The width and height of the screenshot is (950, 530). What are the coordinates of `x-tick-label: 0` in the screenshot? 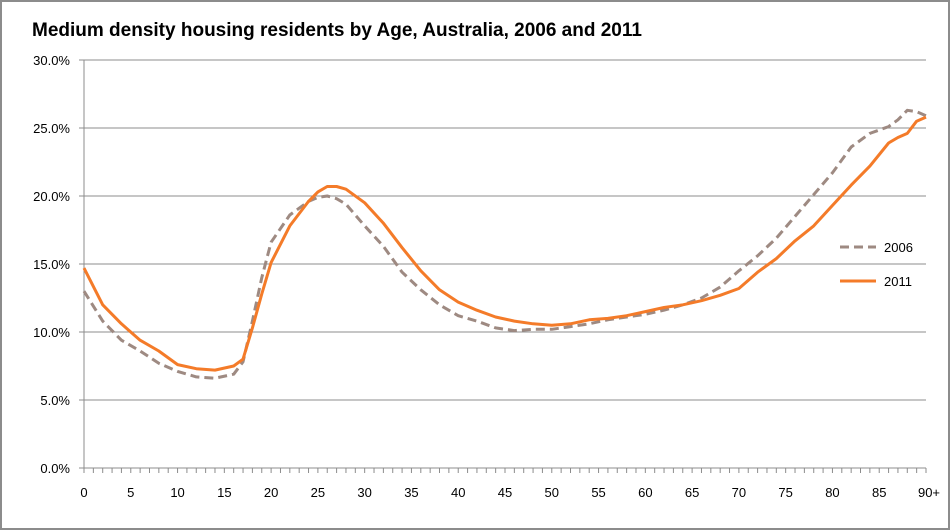 It's located at (83, 492).